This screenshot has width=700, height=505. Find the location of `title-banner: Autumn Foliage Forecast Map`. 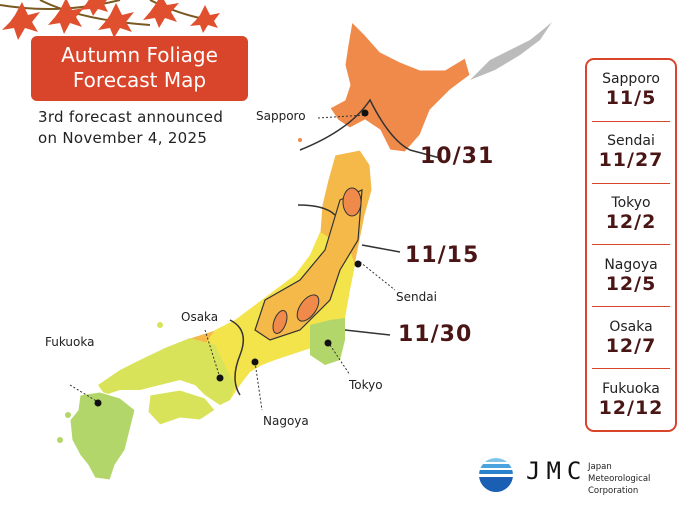

title-banner: Autumn Foliage Forecast Map is located at coordinates (139, 68).